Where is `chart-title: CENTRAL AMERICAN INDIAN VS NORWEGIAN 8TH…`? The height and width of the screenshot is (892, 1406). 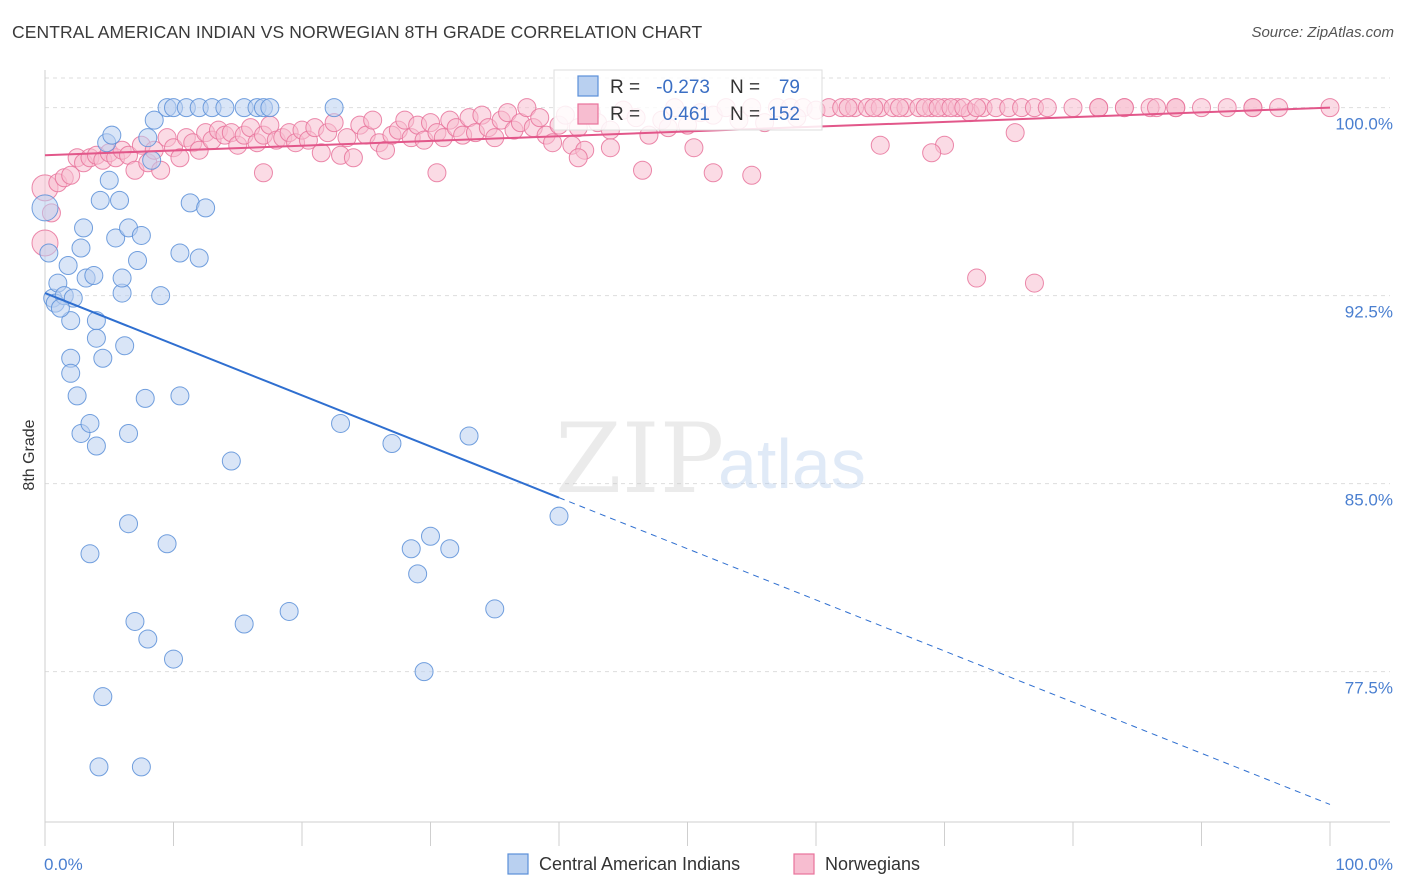 chart-title: CENTRAL AMERICAN INDIAN VS NORWEGIAN 8TH… is located at coordinates (357, 32).